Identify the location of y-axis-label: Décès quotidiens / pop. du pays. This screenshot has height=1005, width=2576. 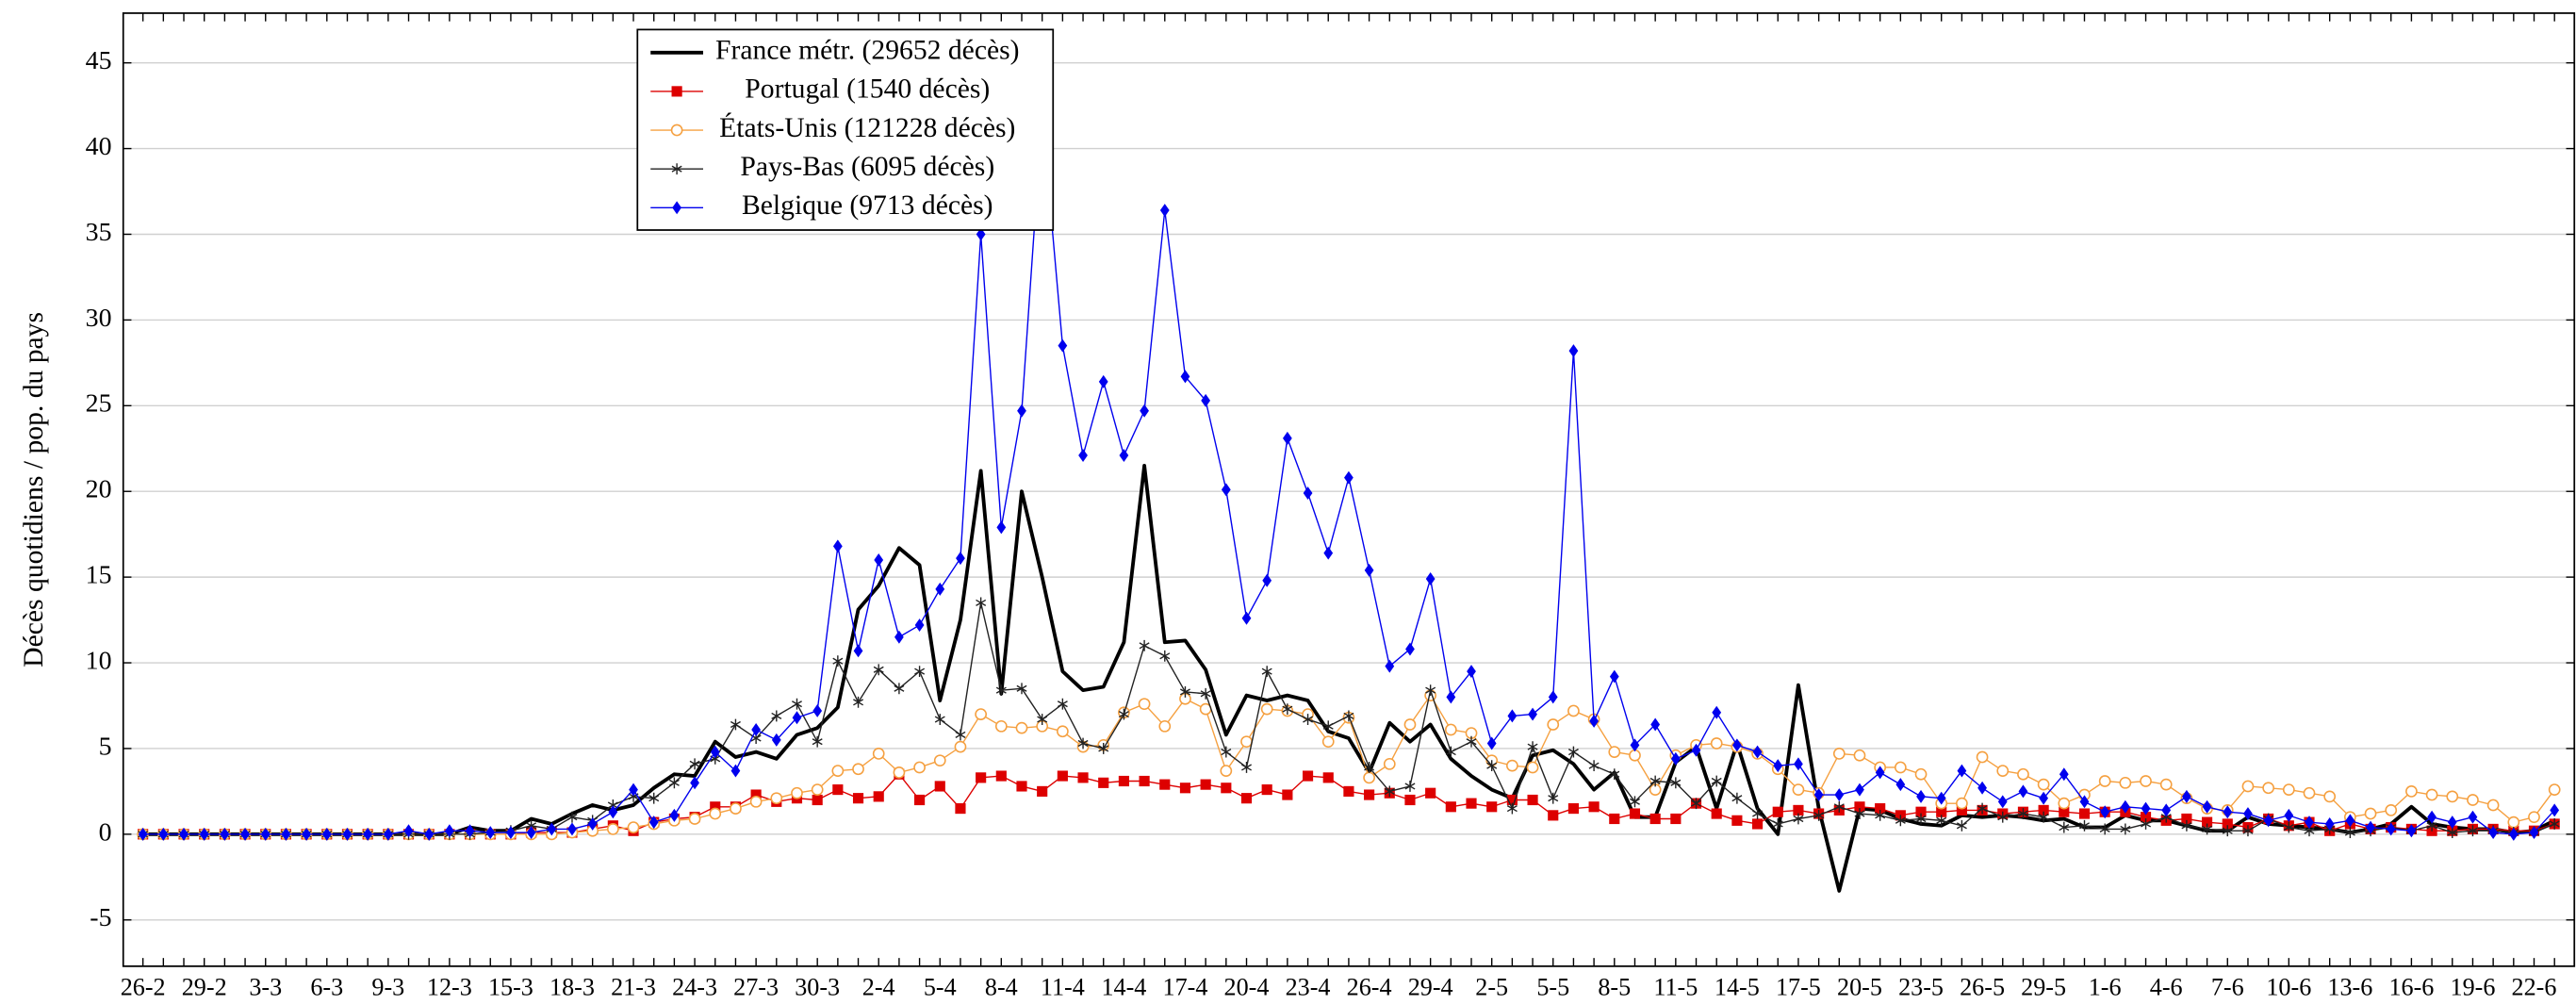
(34, 489).